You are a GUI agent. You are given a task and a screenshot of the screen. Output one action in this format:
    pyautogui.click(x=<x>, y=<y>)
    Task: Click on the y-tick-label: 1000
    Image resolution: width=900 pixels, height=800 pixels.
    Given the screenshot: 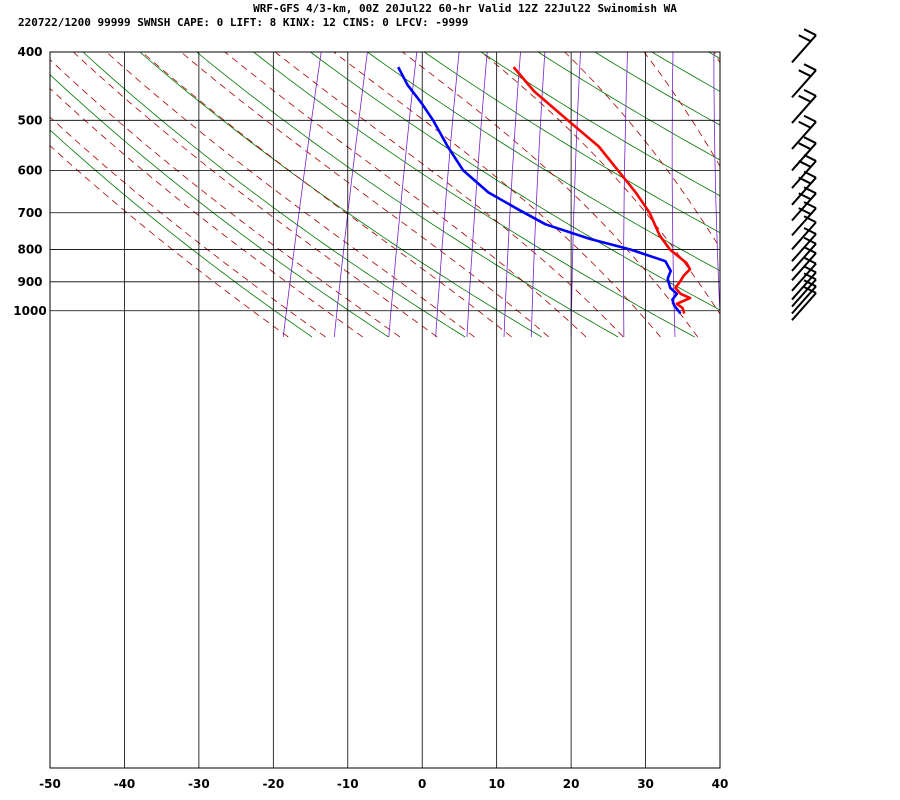 What is the action you would take?
    pyautogui.click(x=29, y=311)
    